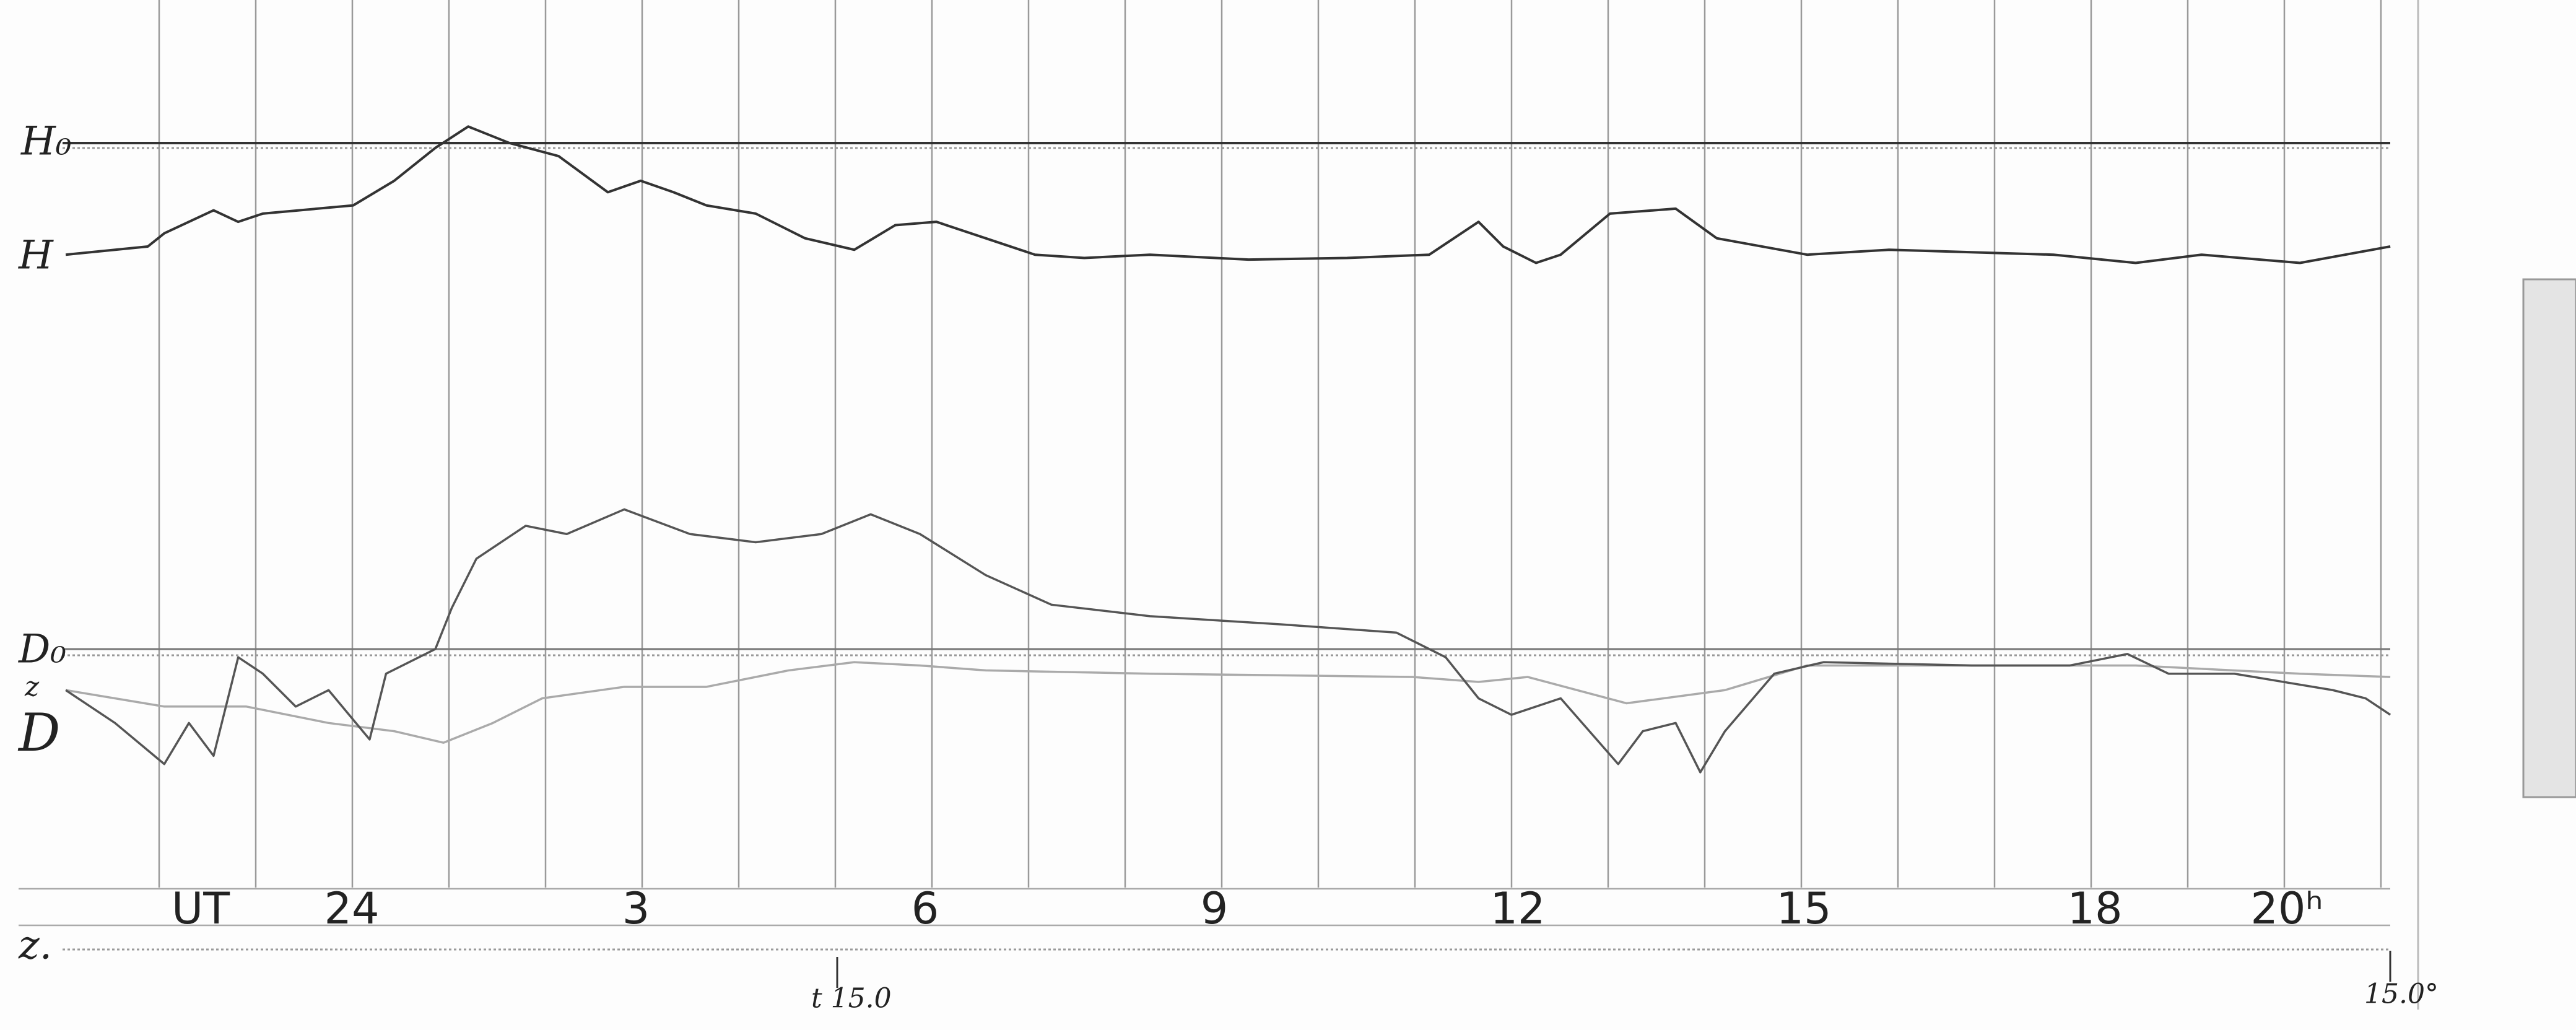 Image resolution: width=2576 pixels, height=1030 pixels. I want to click on time-labels: UT 24 3 6 9 12 15 18 20ʰ, so click(1247, 908).